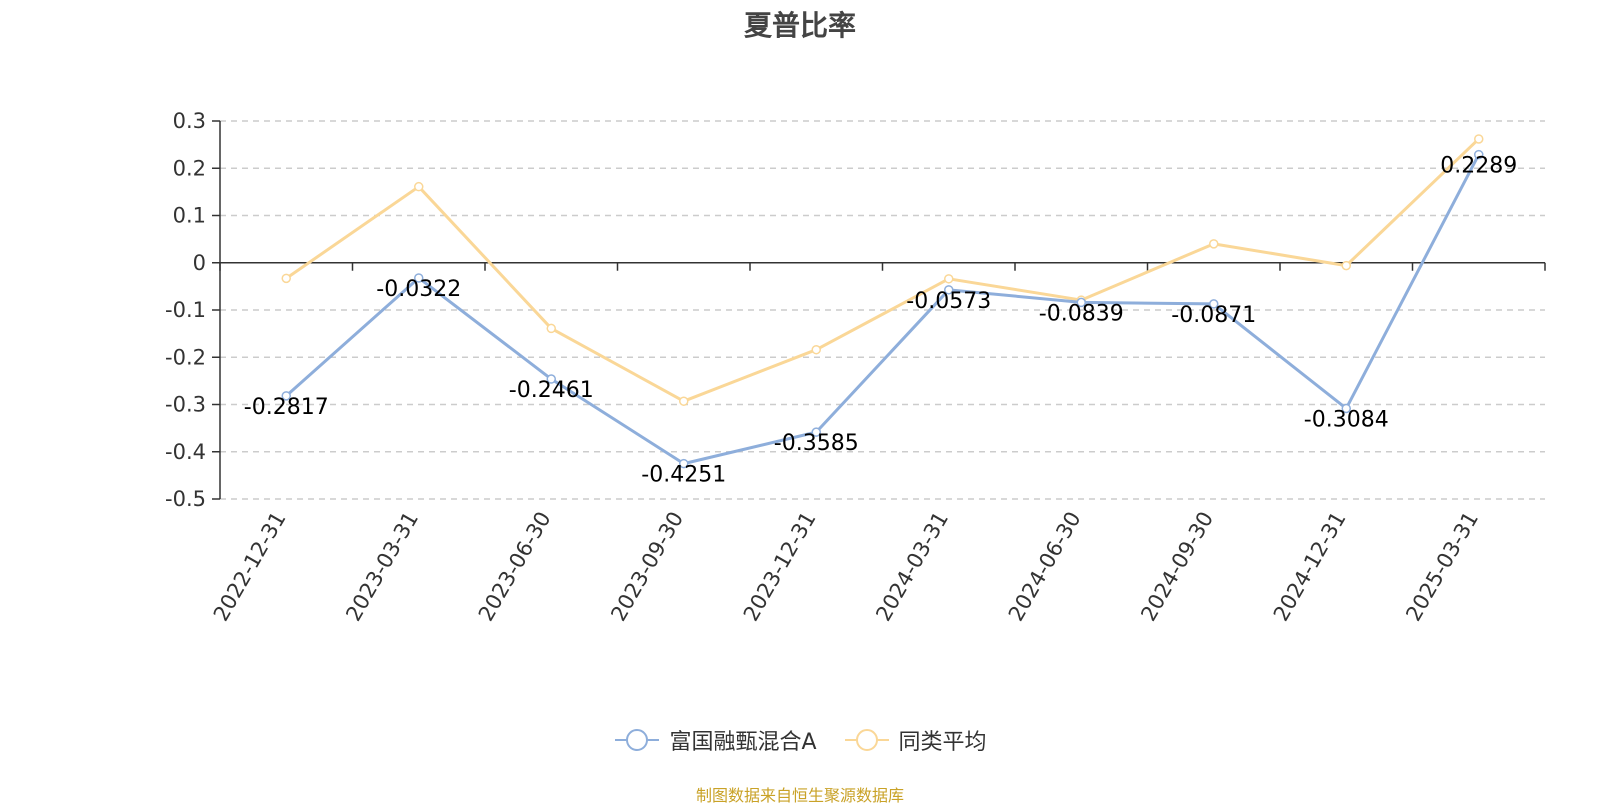 The image size is (1600, 806). What do you see at coordinates (912, 567) in the screenshot?
I see `x-tick-label: 2024-03-31` at bounding box center [912, 567].